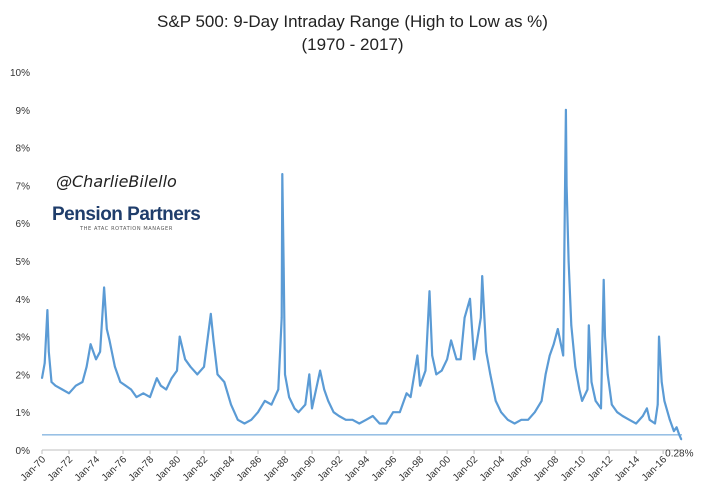 Image resolution: width=705 pixels, height=500 pixels. Describe the element at coordinates (277, 469) in the screenshot. I see `x-tick-label: Jan-88` at that location.